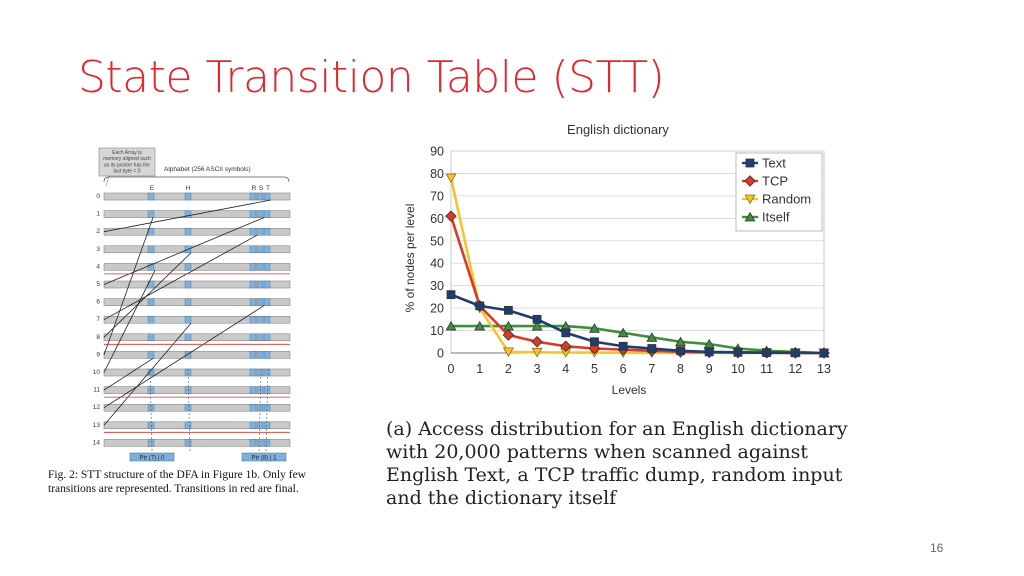 The image size is (1024, 576). What do you see at coordinates (508, 369) in the screenshot?
I see `x-tick-label: 2` at bounding box center [508, 369].